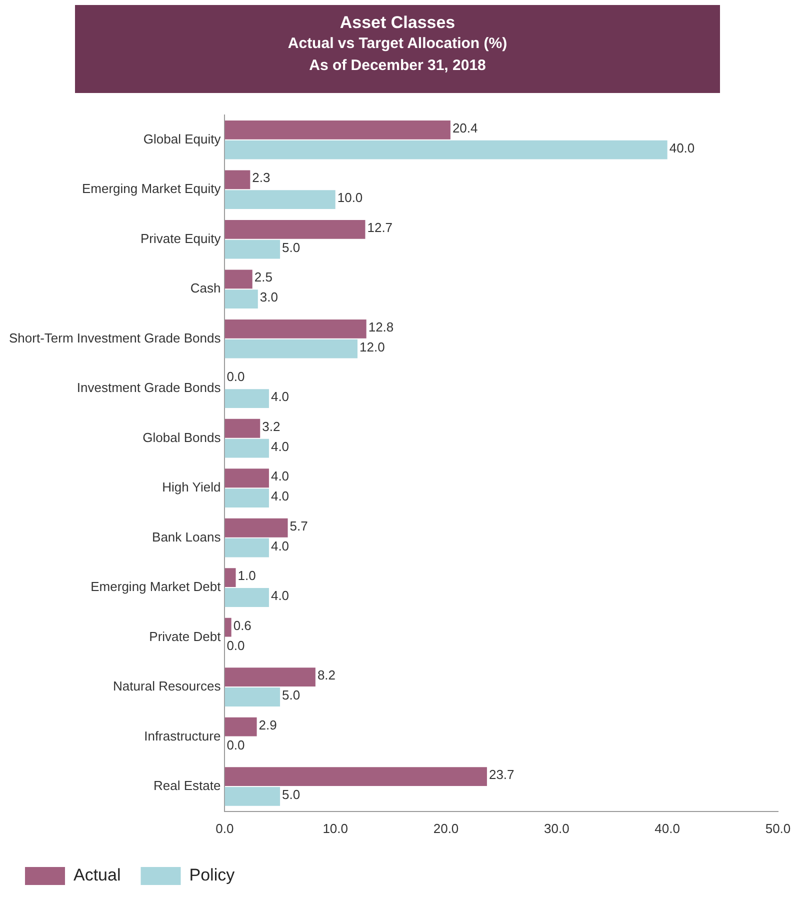 This screenshot has width=803, height=898. I want to click on y-tick-label: High Yield, so click(191, 487).